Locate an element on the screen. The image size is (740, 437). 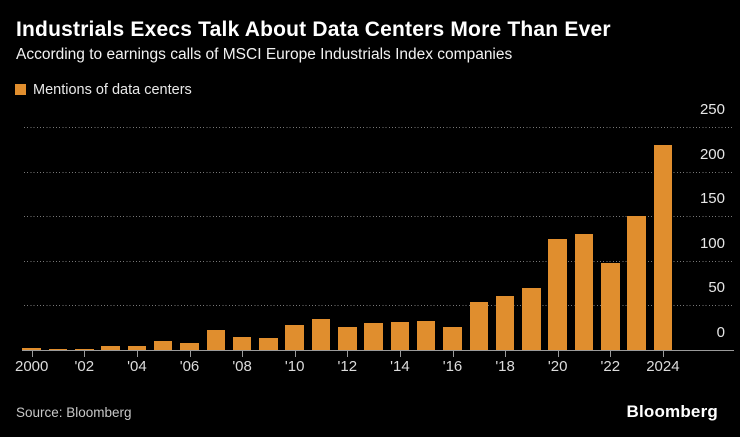
bar-2017 is located at coordinates (479, 325).